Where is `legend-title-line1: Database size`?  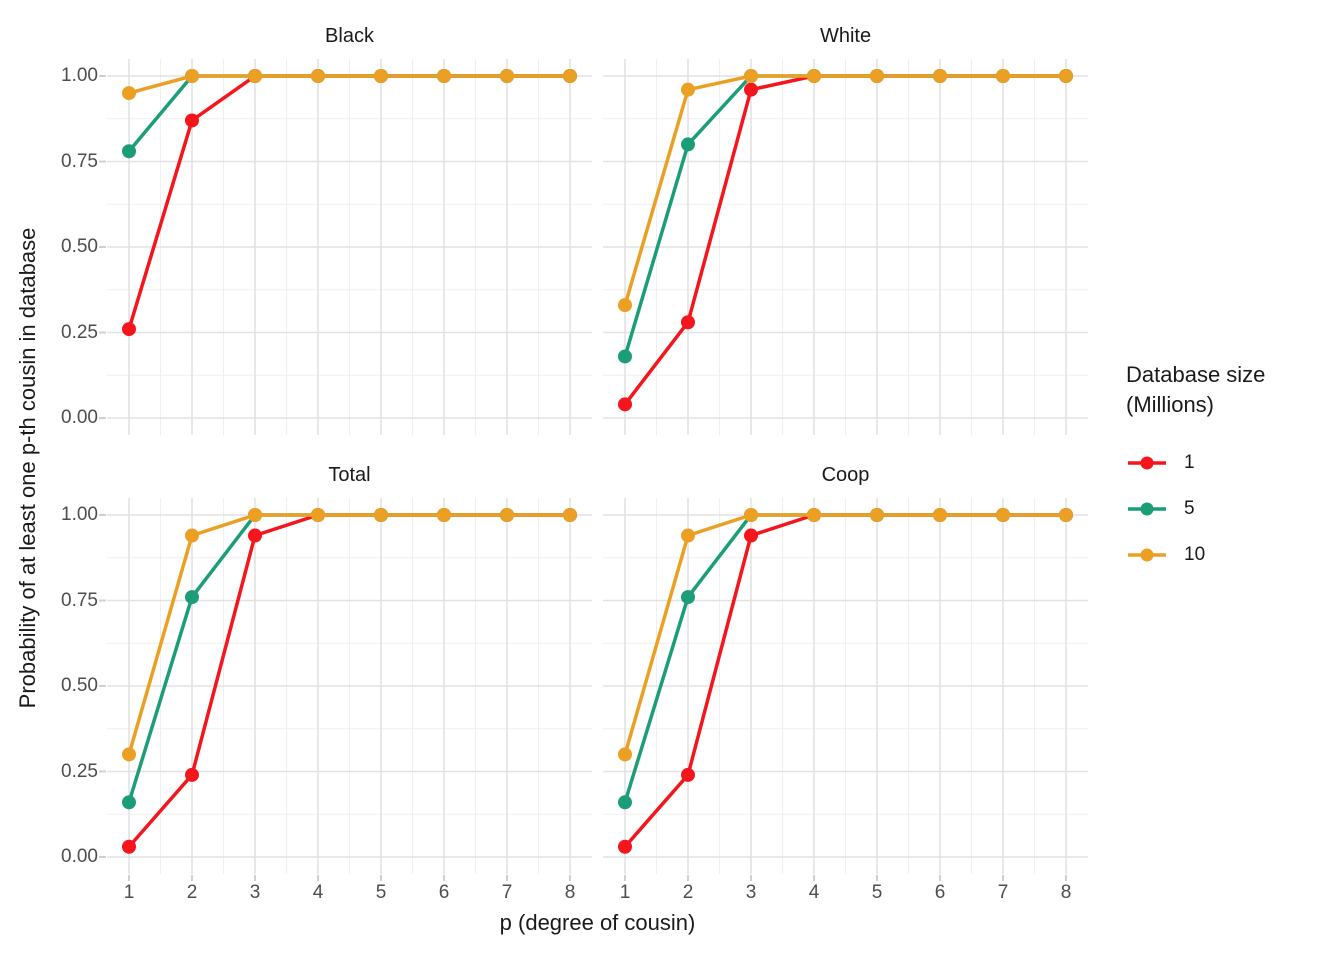
legend-title-line1: Database size is located at coordinates (1196, 374).